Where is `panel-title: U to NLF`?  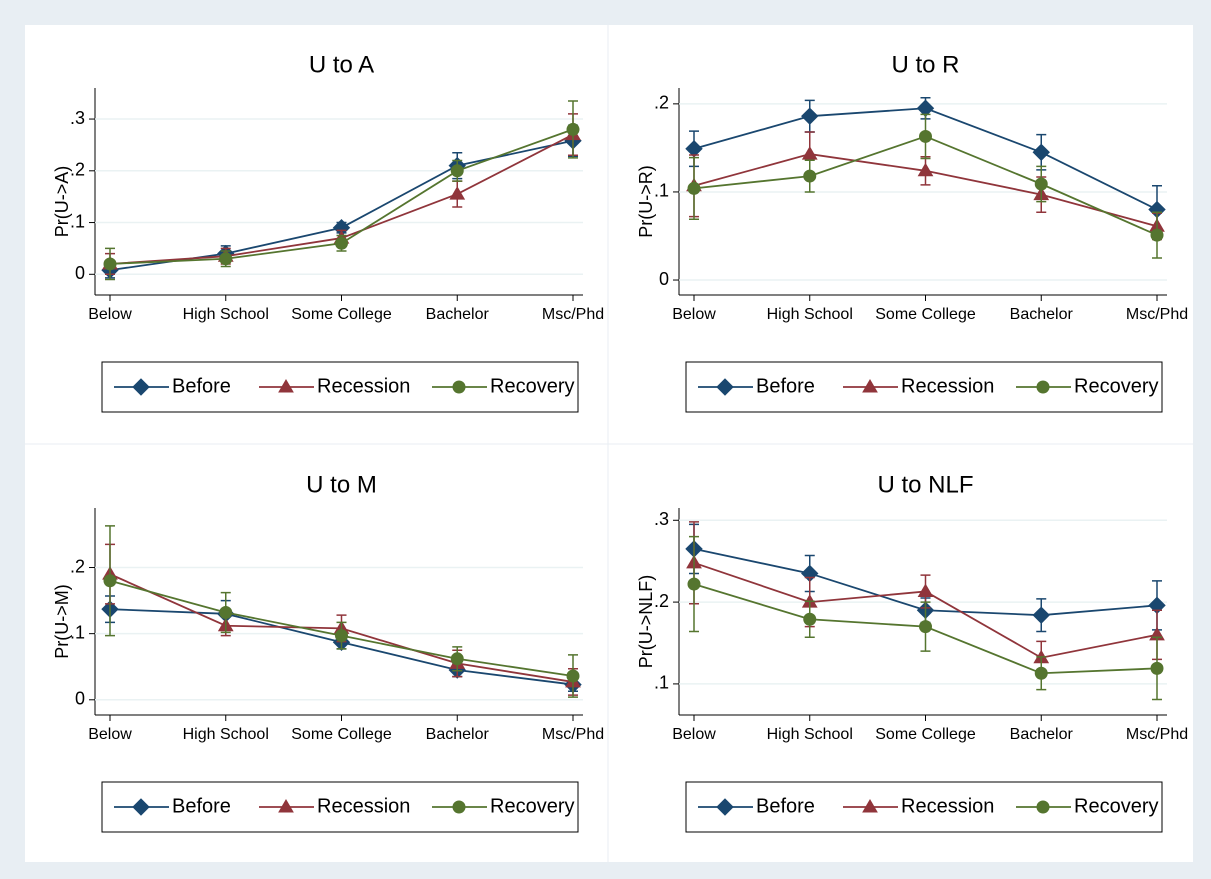
panel-title: U to NLF is located at coordinates (925, 484).